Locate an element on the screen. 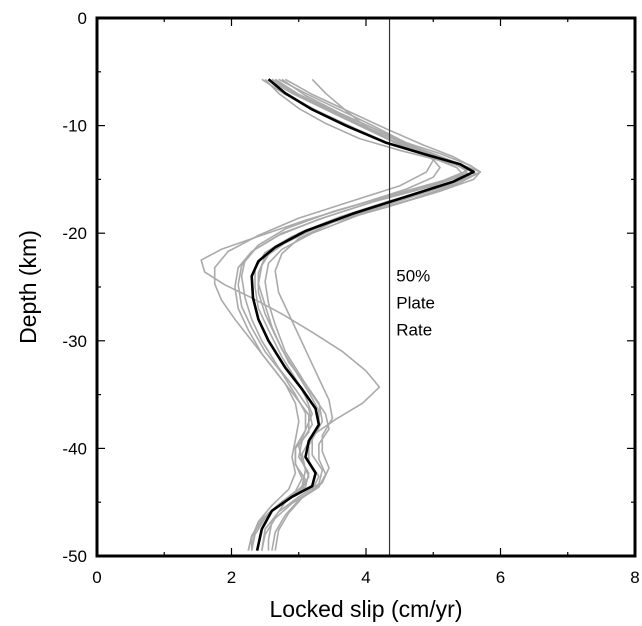 Image resolution: width=642 pixels, height=626 pixels. annotation-line: 50% is located at coordinates (413, 276).